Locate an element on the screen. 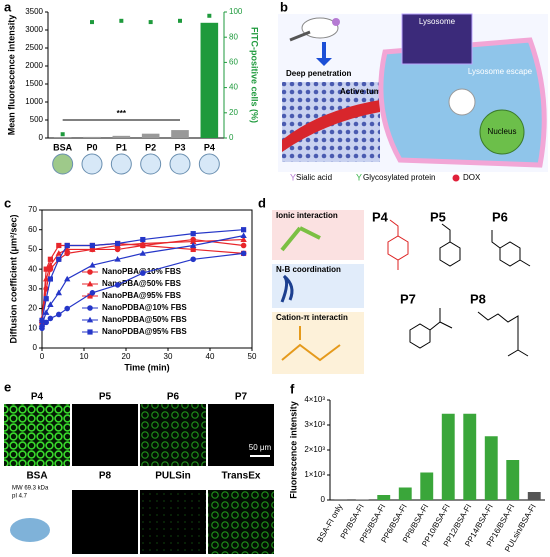 This screenshot has width=550, height=557. arrow is located at coordinates (324, 54).